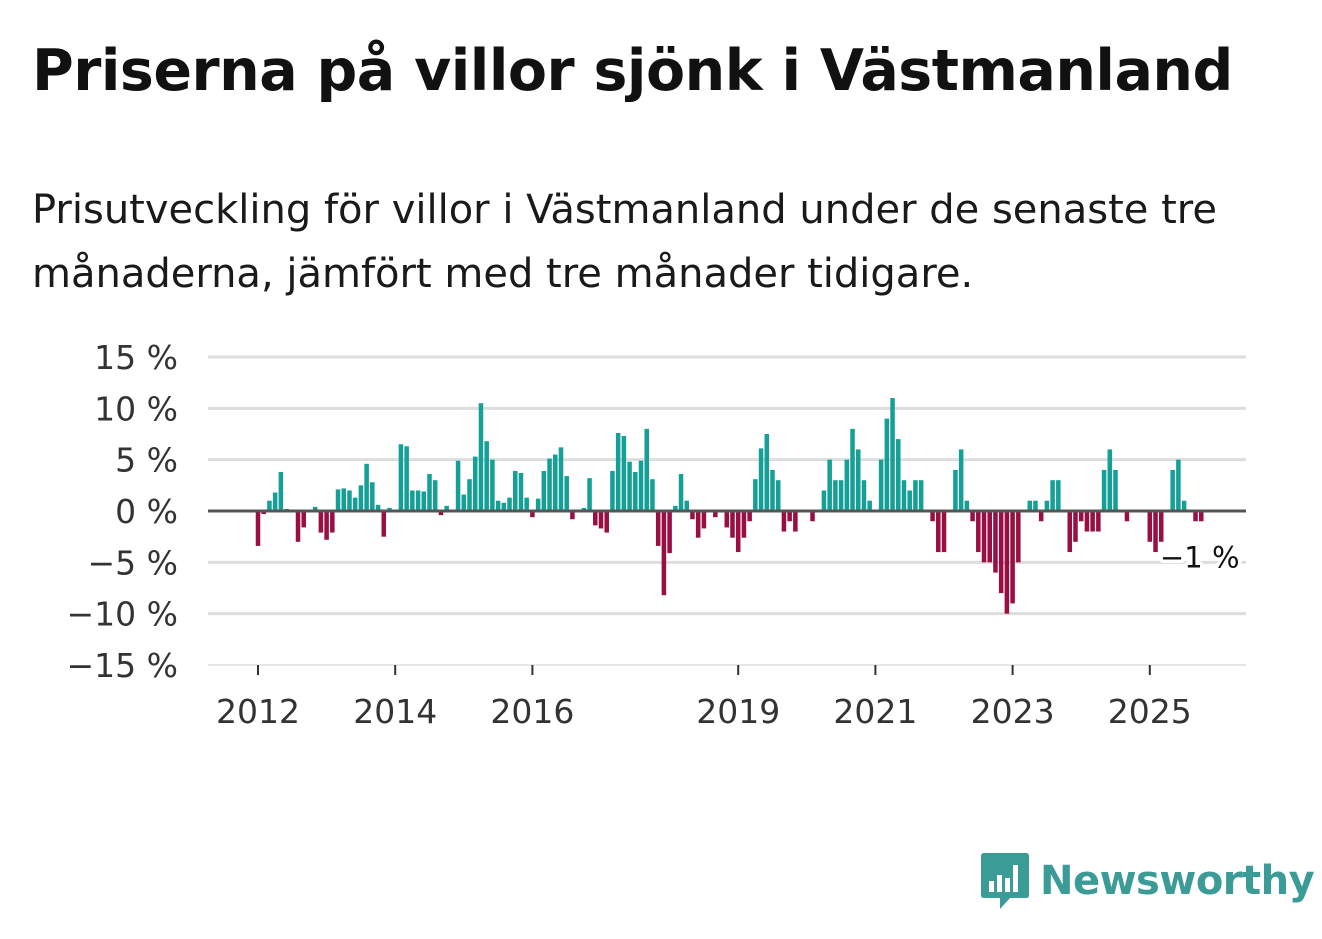 This screenshot has width=1322, height=939. Describe the element at coordinates (146, 511) in the screenshot. I see `y-tick-label: 0 %` at that location.